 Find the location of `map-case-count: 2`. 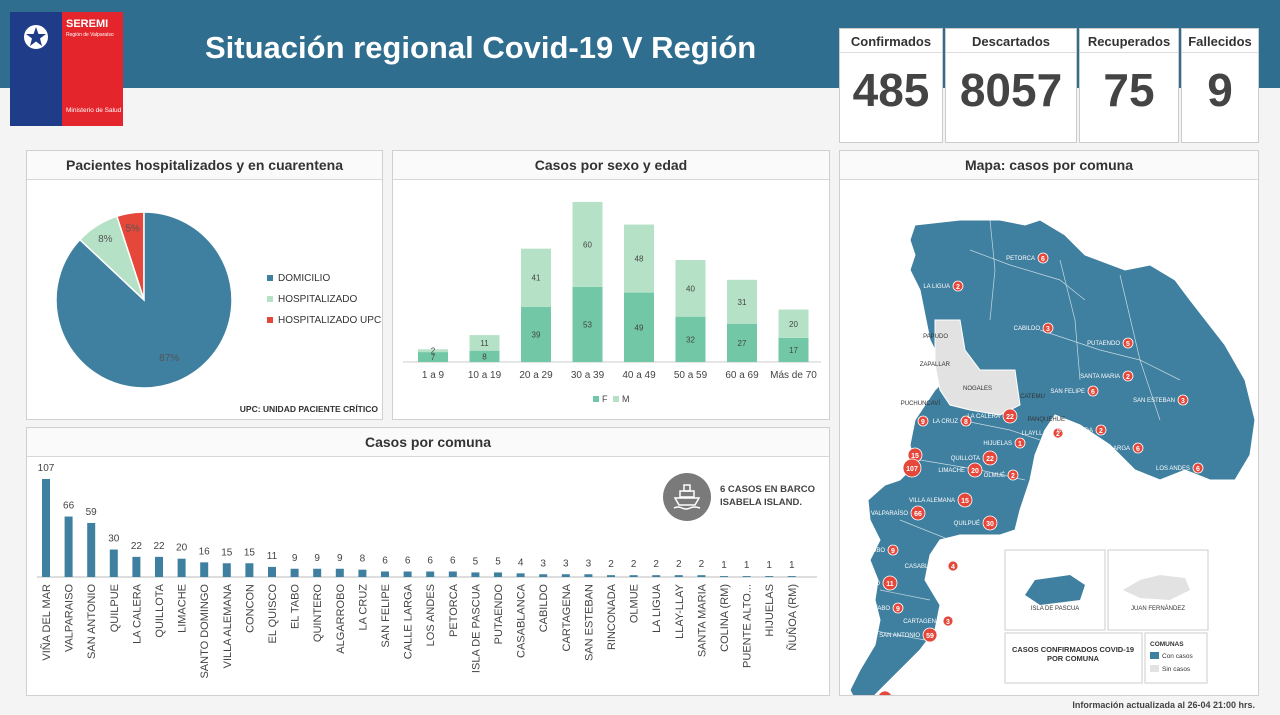

map-case-count: 2 is located at coordinates (1101, 431).